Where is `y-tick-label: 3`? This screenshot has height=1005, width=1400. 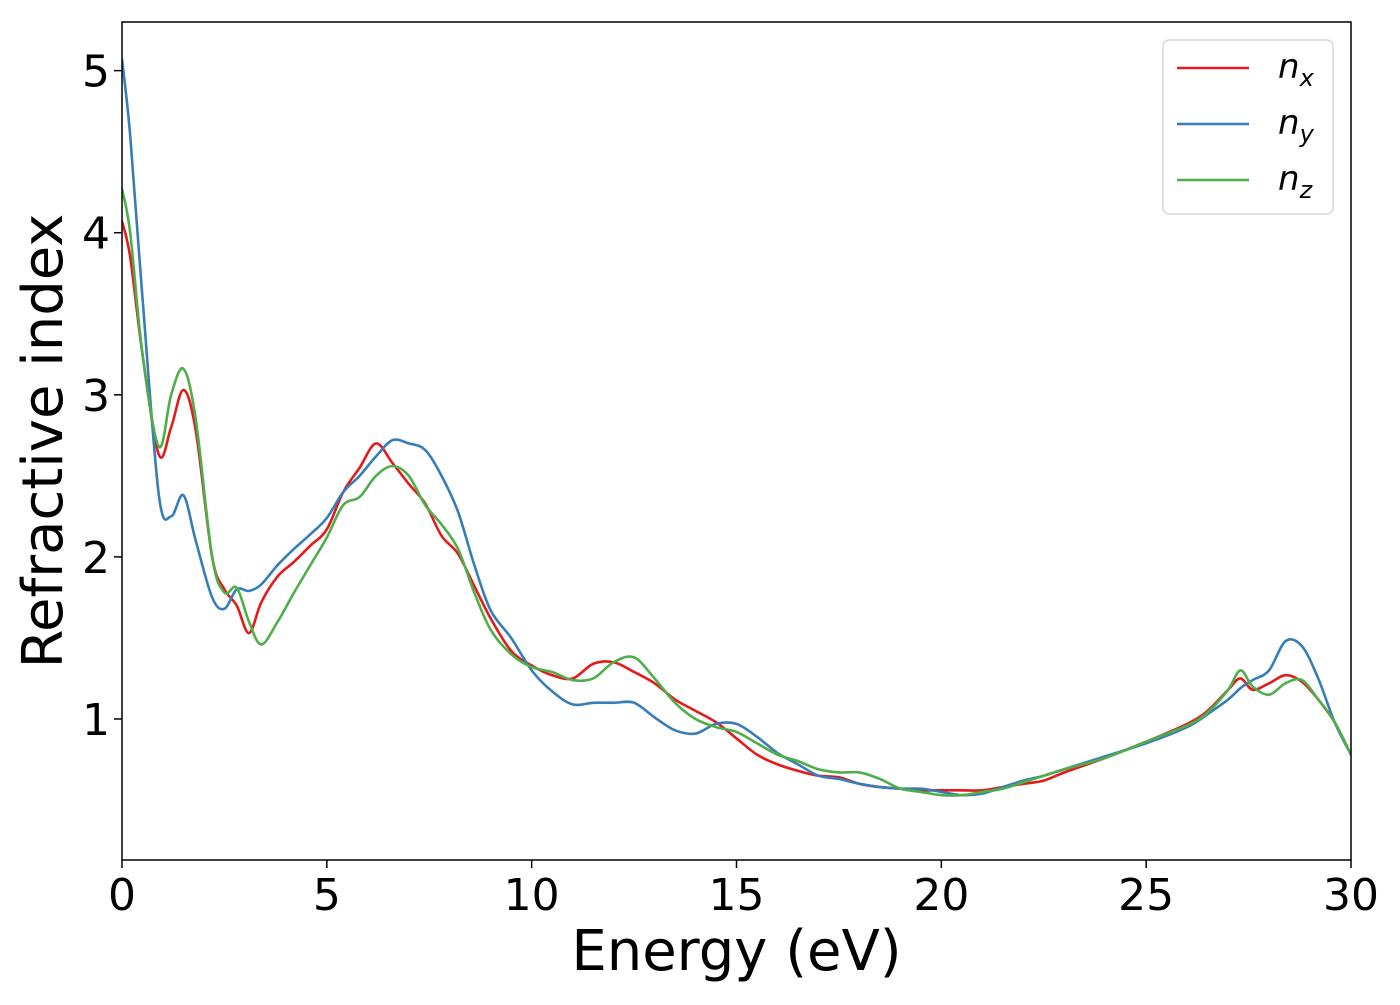 y-tick-label: 3 is located at coordinates (96, 396).